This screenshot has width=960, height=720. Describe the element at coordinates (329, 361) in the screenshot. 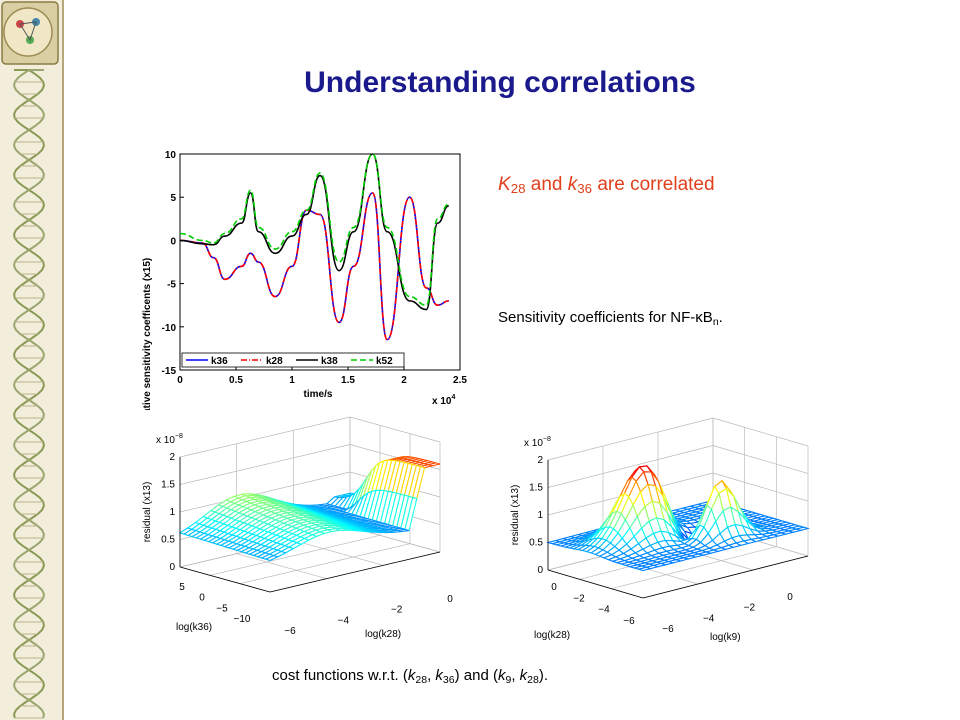

I see `legend-label-k38: k38` at that location.